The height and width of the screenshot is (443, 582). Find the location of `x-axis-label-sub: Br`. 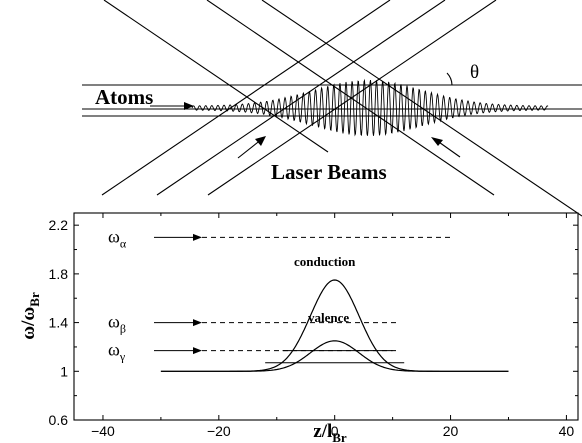

x-axis-label-sub: Br is located at coordinates (339, 436).